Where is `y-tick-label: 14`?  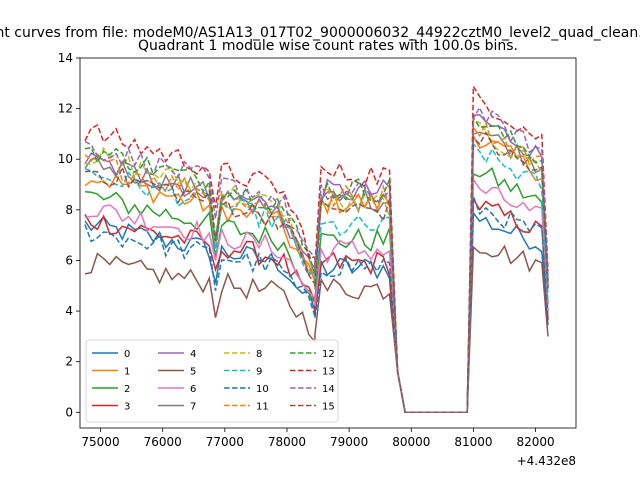 y-tick-label: 14 is located at coordinates (65, 58).